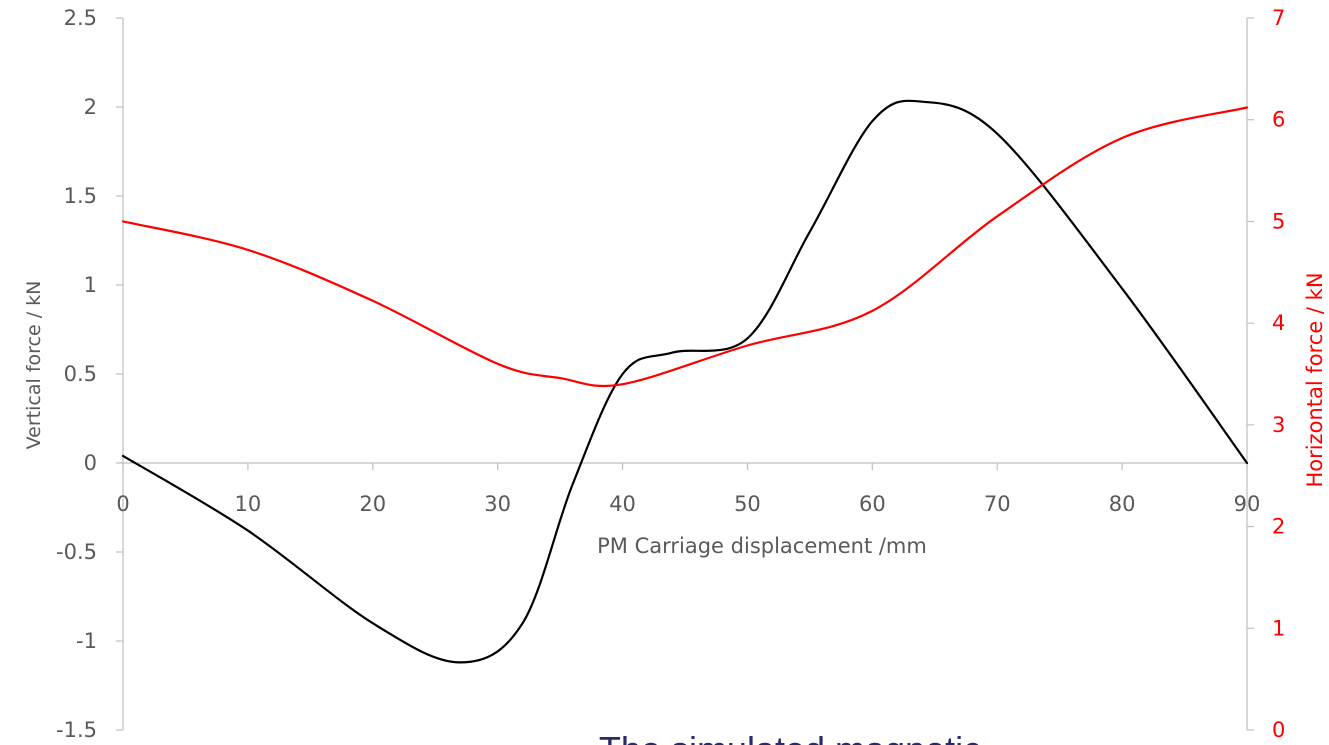 The height and width of the screenshot is (745, 1329). What do you see at coordinates (34, 365) in the screenshot?
I see `y-axis-label: Vertical force / kN` at bounding box center [34, 365].